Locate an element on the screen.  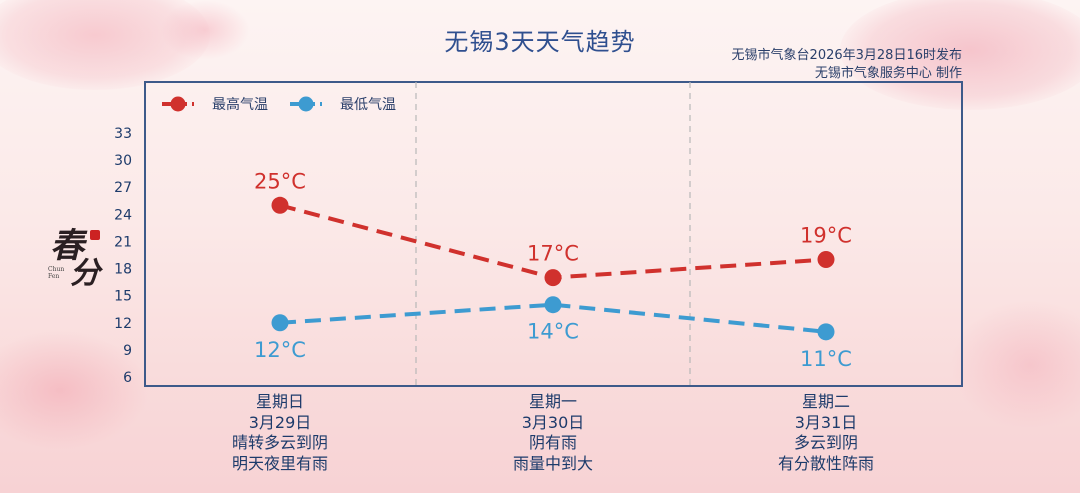
high-temp-label: 17°C is located at coordinates (553, 254).